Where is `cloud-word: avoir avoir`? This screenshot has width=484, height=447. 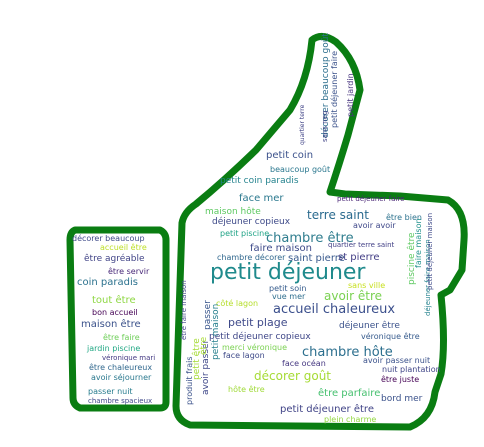
cloud-word: avoir avoir is located at coordinates (374, 225).